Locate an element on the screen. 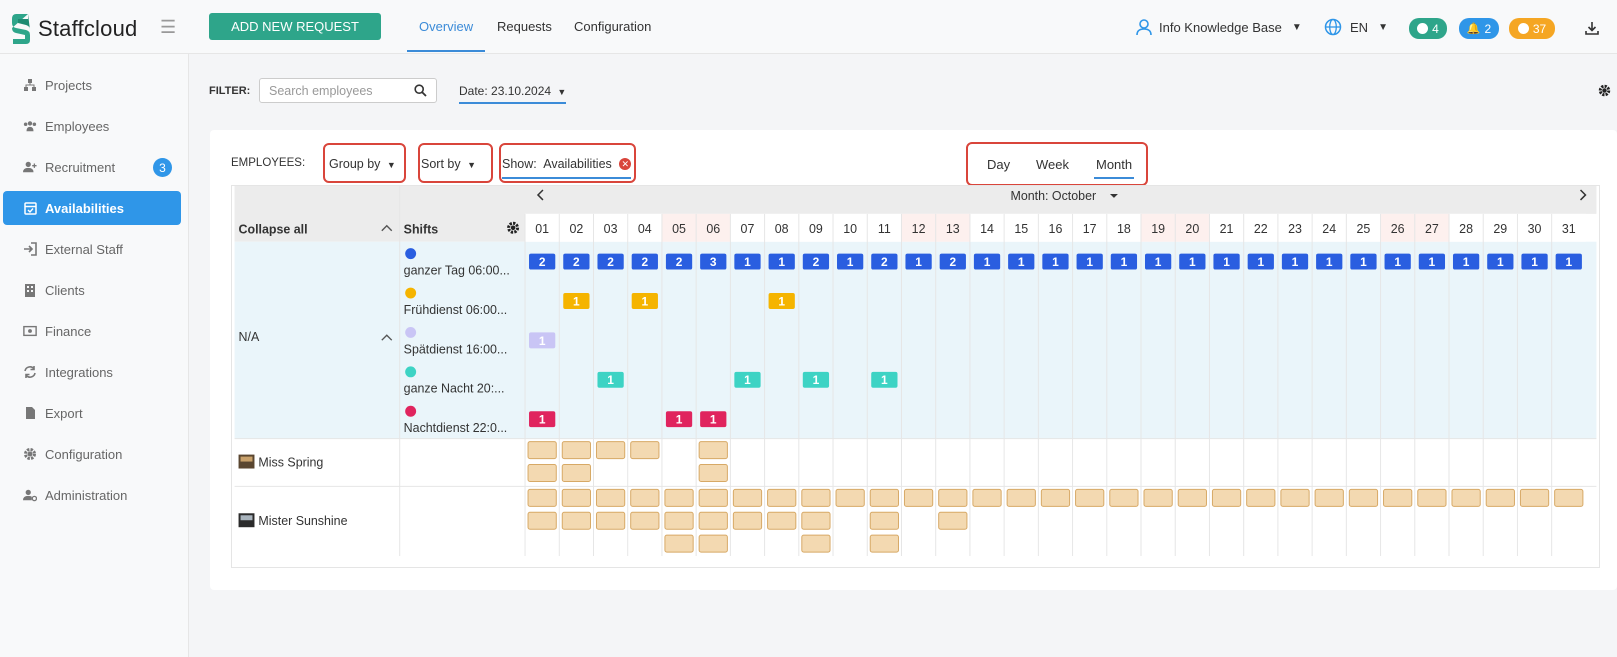  sidebar-item-projects: Projects is located at coordinates (92, 85).